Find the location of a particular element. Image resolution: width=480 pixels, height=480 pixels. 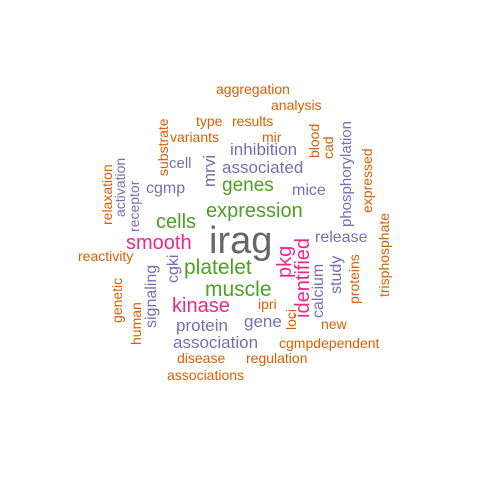

word-disease: disease is located at coordinates (201, 358).